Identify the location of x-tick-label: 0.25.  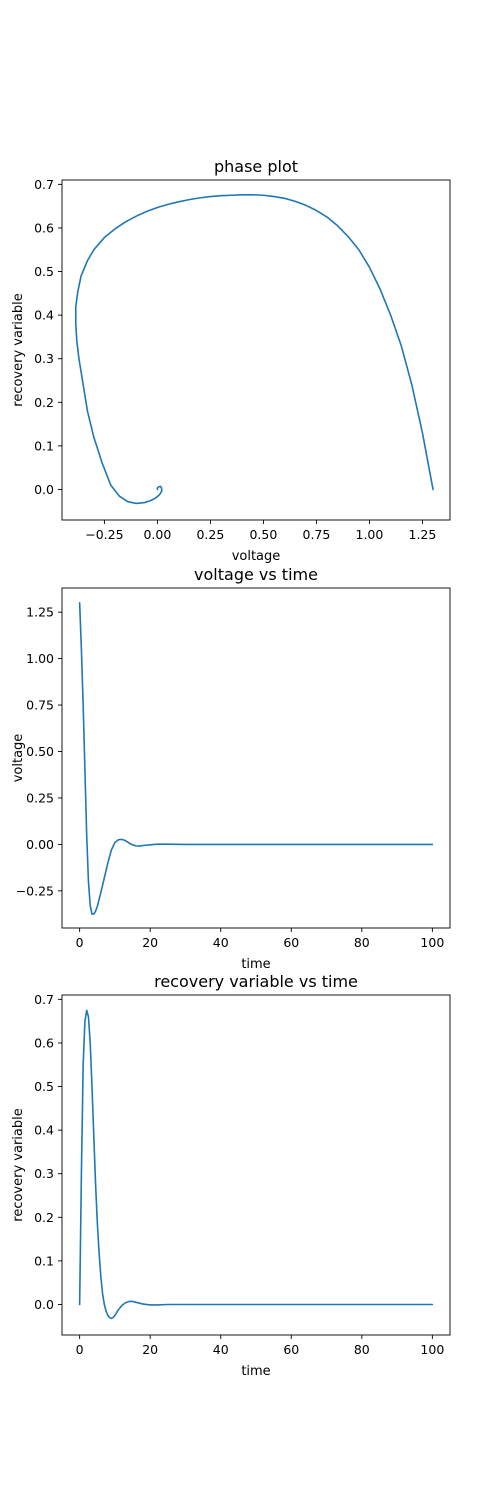
(210, 534).